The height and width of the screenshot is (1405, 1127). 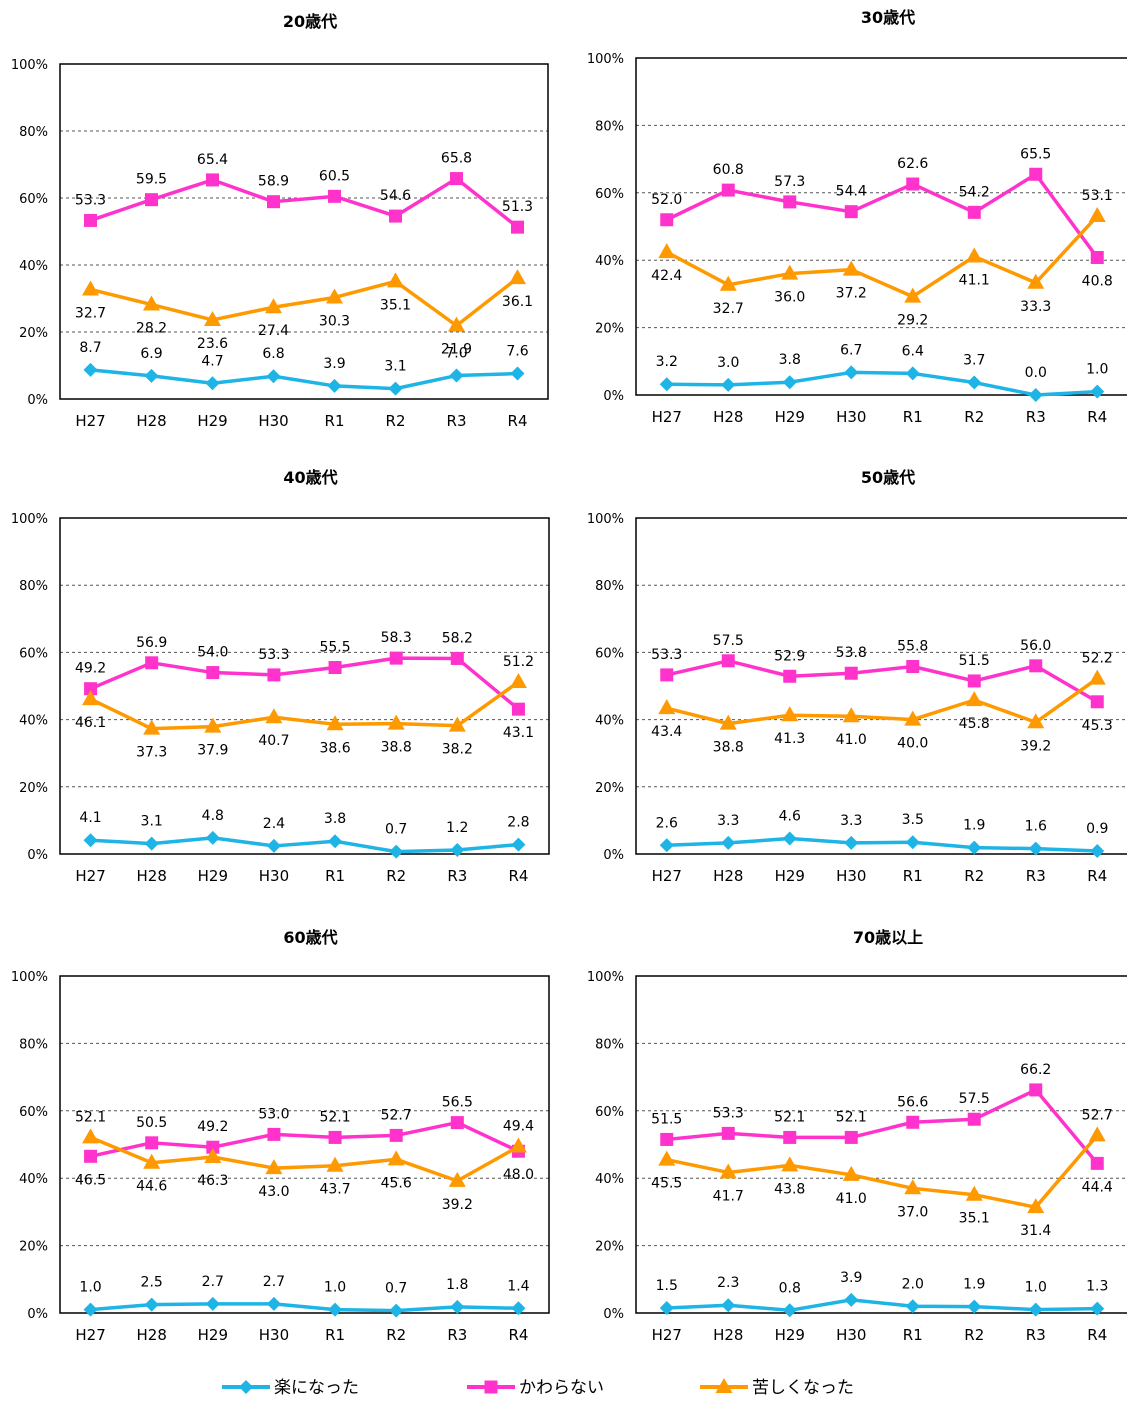 I want to click on data-label: 49.4, so click(x=518, y=1127).